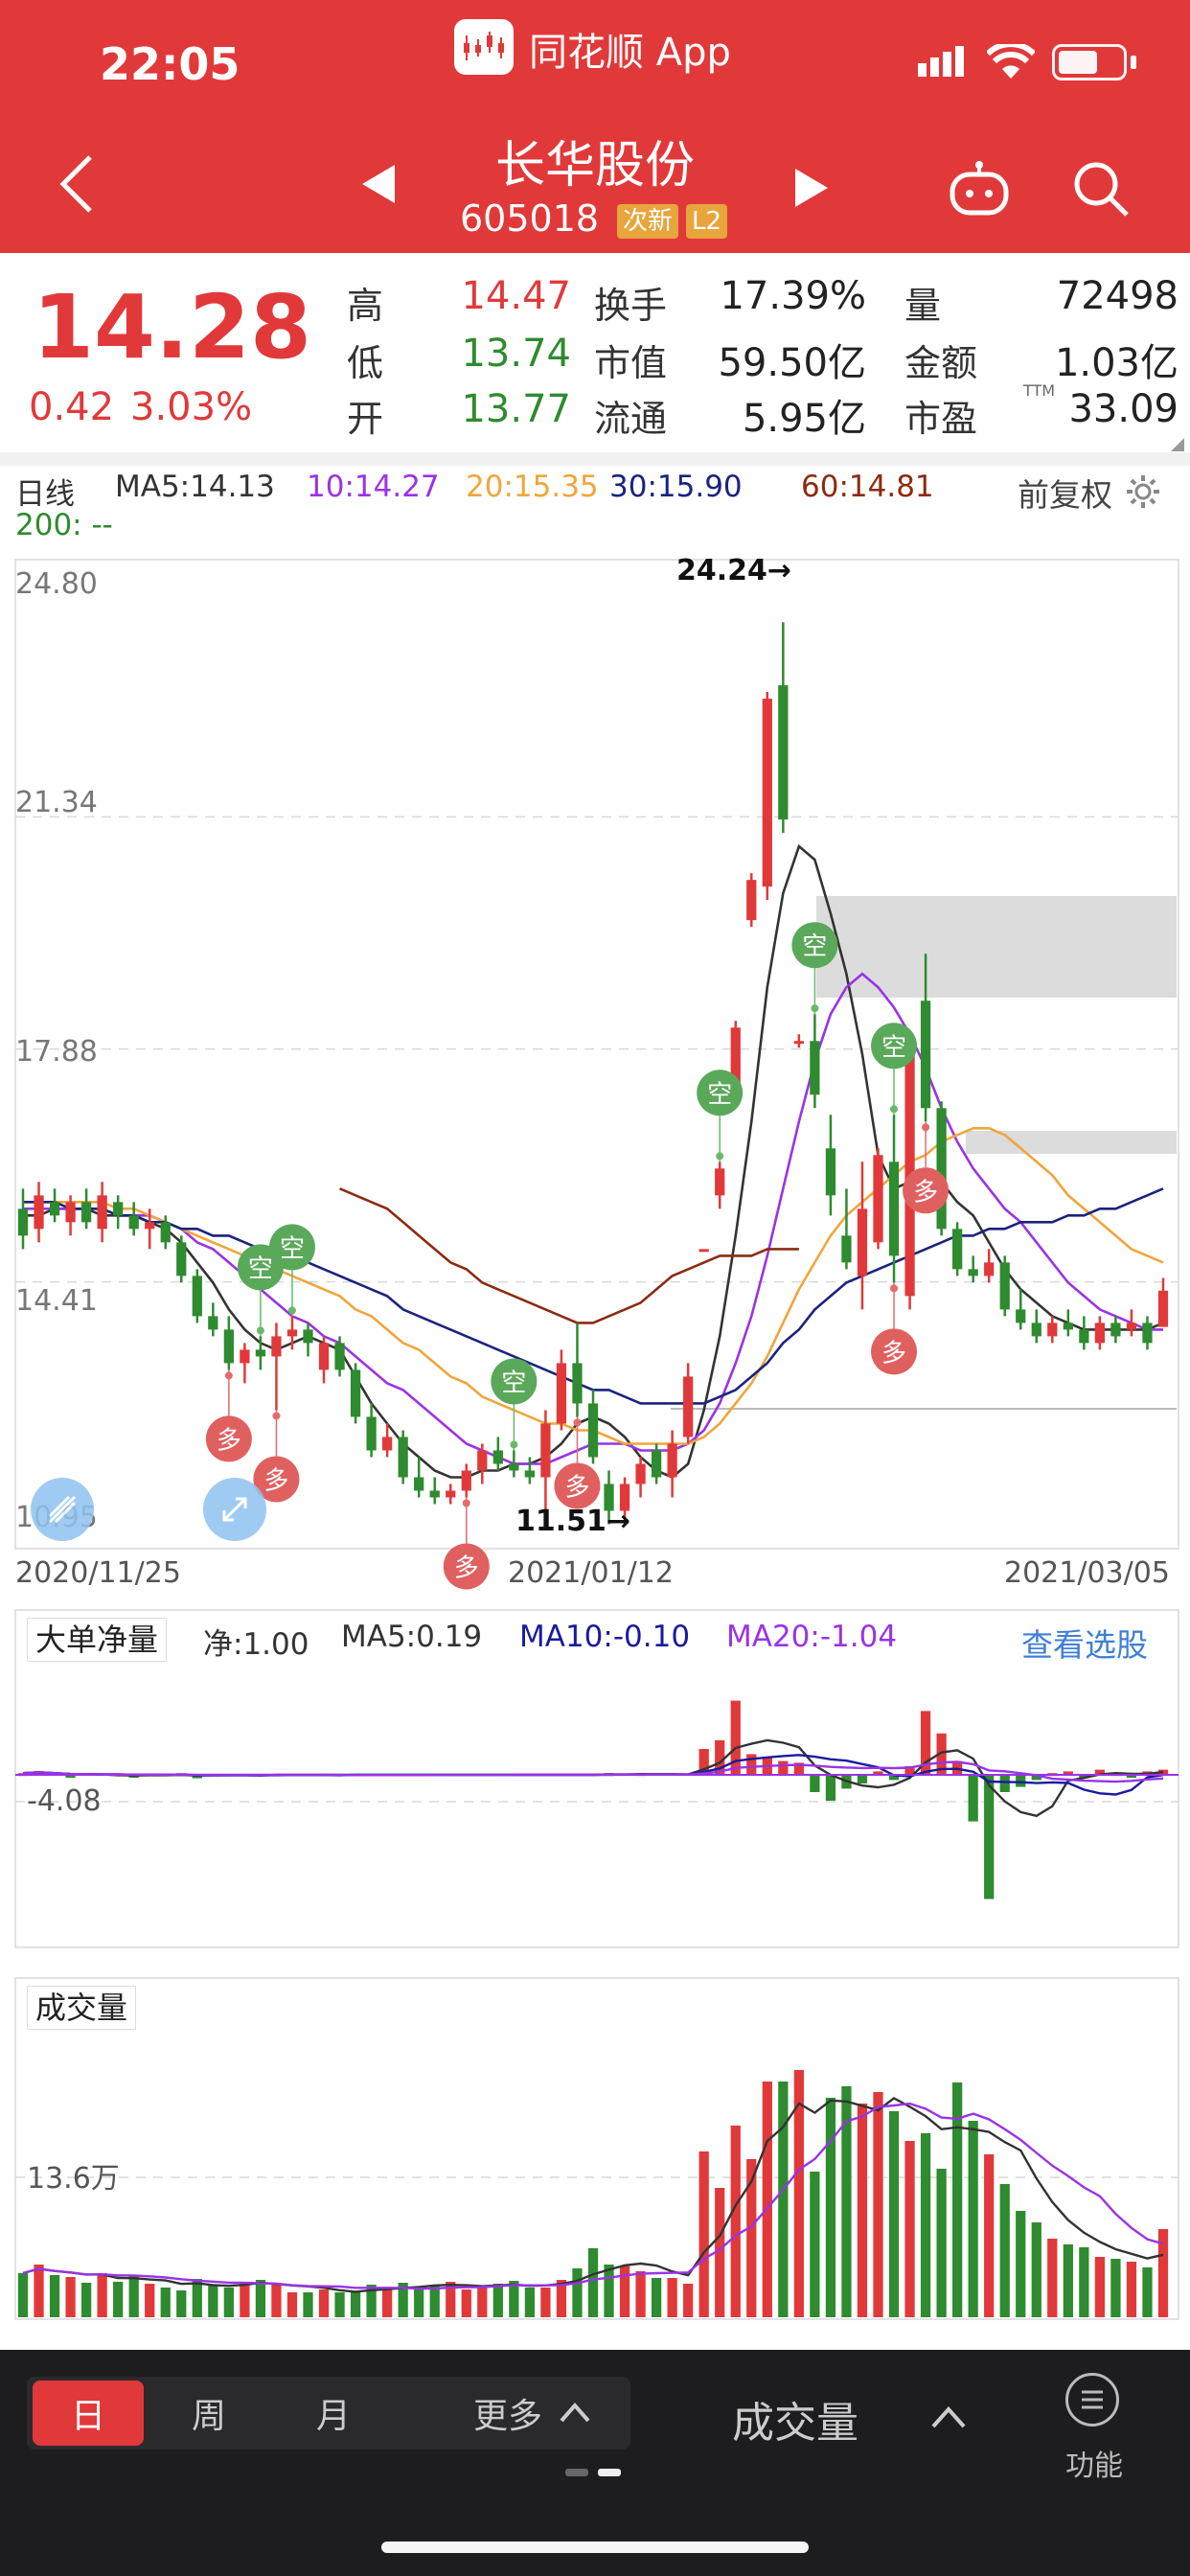 This screenshot has height=2576, width=1190. Describe the element at coordinates (949, 2418) in the screenshot. I see `indicator-chevron-up-icon` at that location.